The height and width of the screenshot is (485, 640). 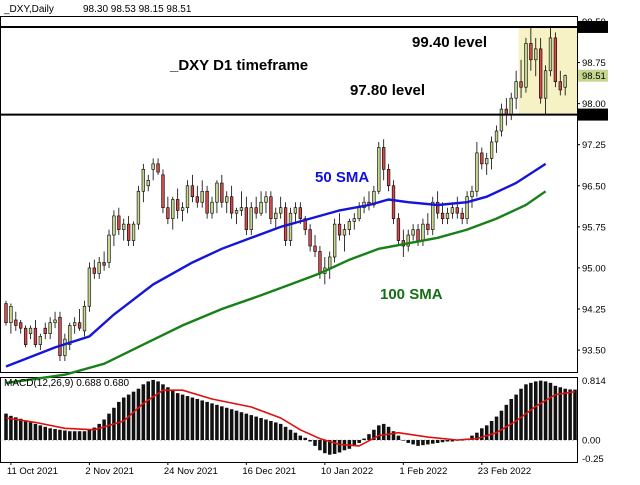 I want to click on price-tick-label: 98.75, so click(x=594, y=63).